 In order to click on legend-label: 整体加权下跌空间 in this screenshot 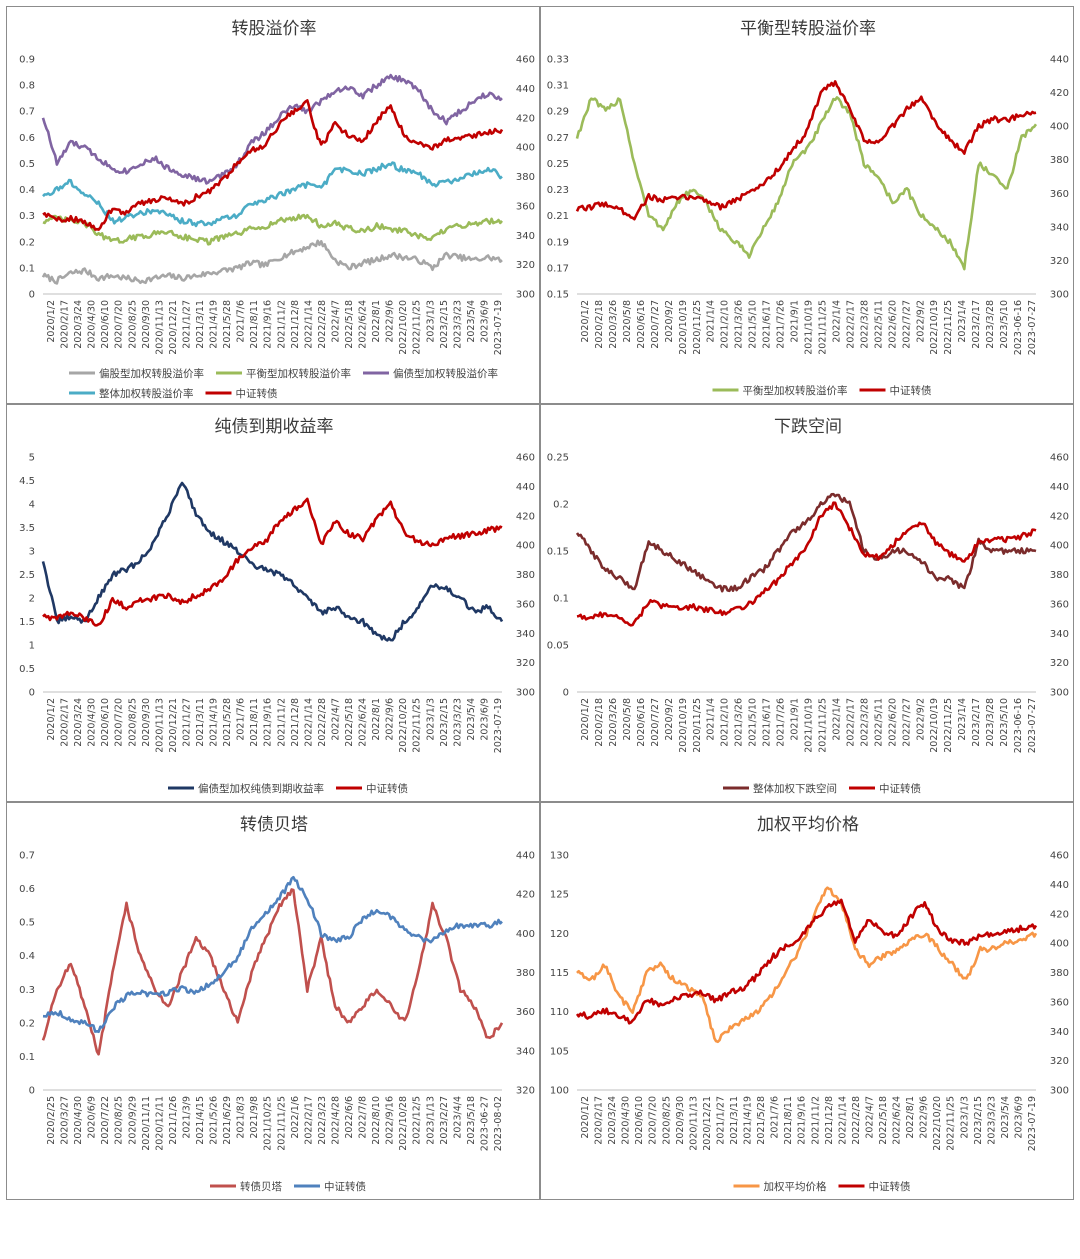, I will do `click(795, 788)`.